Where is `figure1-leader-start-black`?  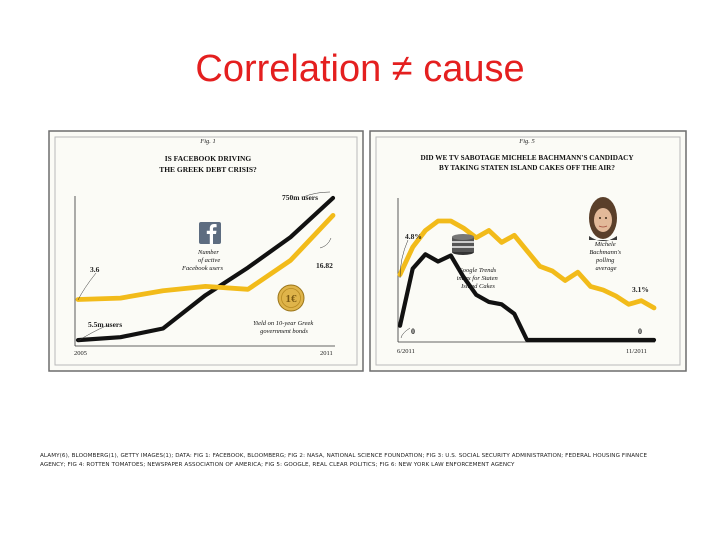
figure1-leader-start-black is located at coordinates (93, 333).